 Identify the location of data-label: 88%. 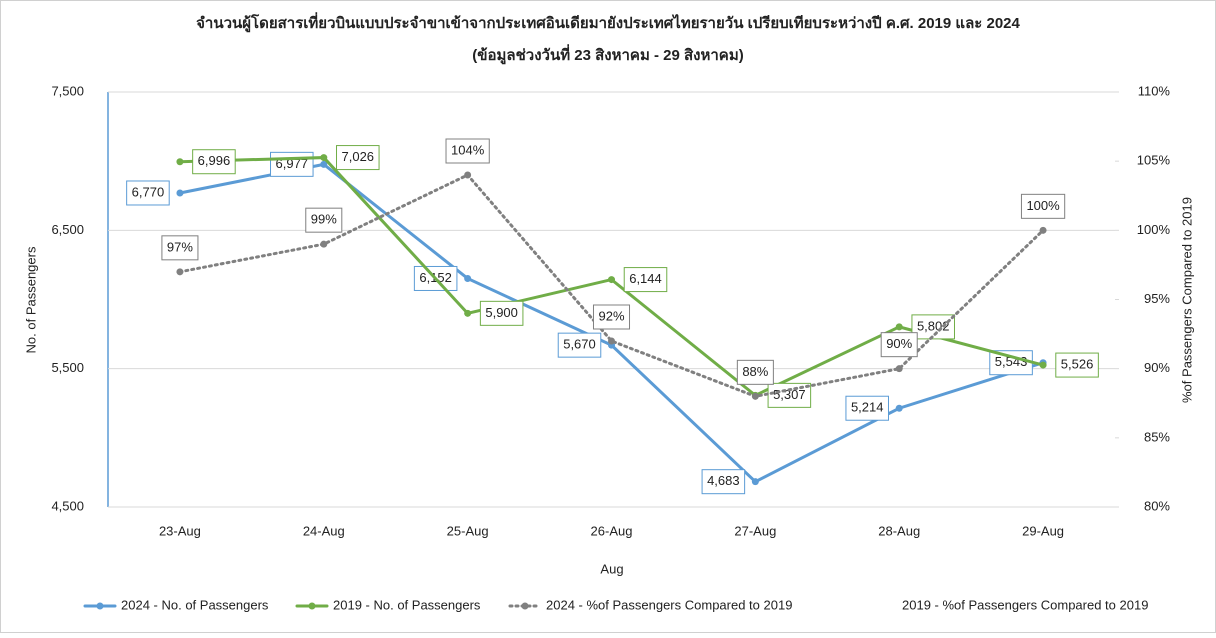
(755, 371).